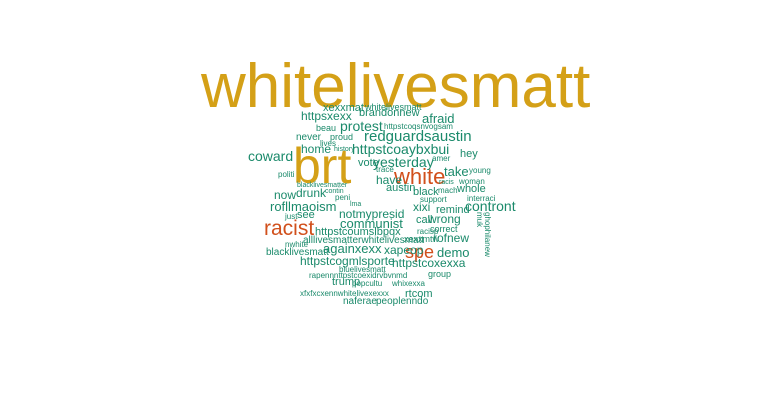 This screenshot has width=767, height=400. Describe the element at coordinates (326, 116) in the screenshot. I see `word: httpsxexx` at that location.